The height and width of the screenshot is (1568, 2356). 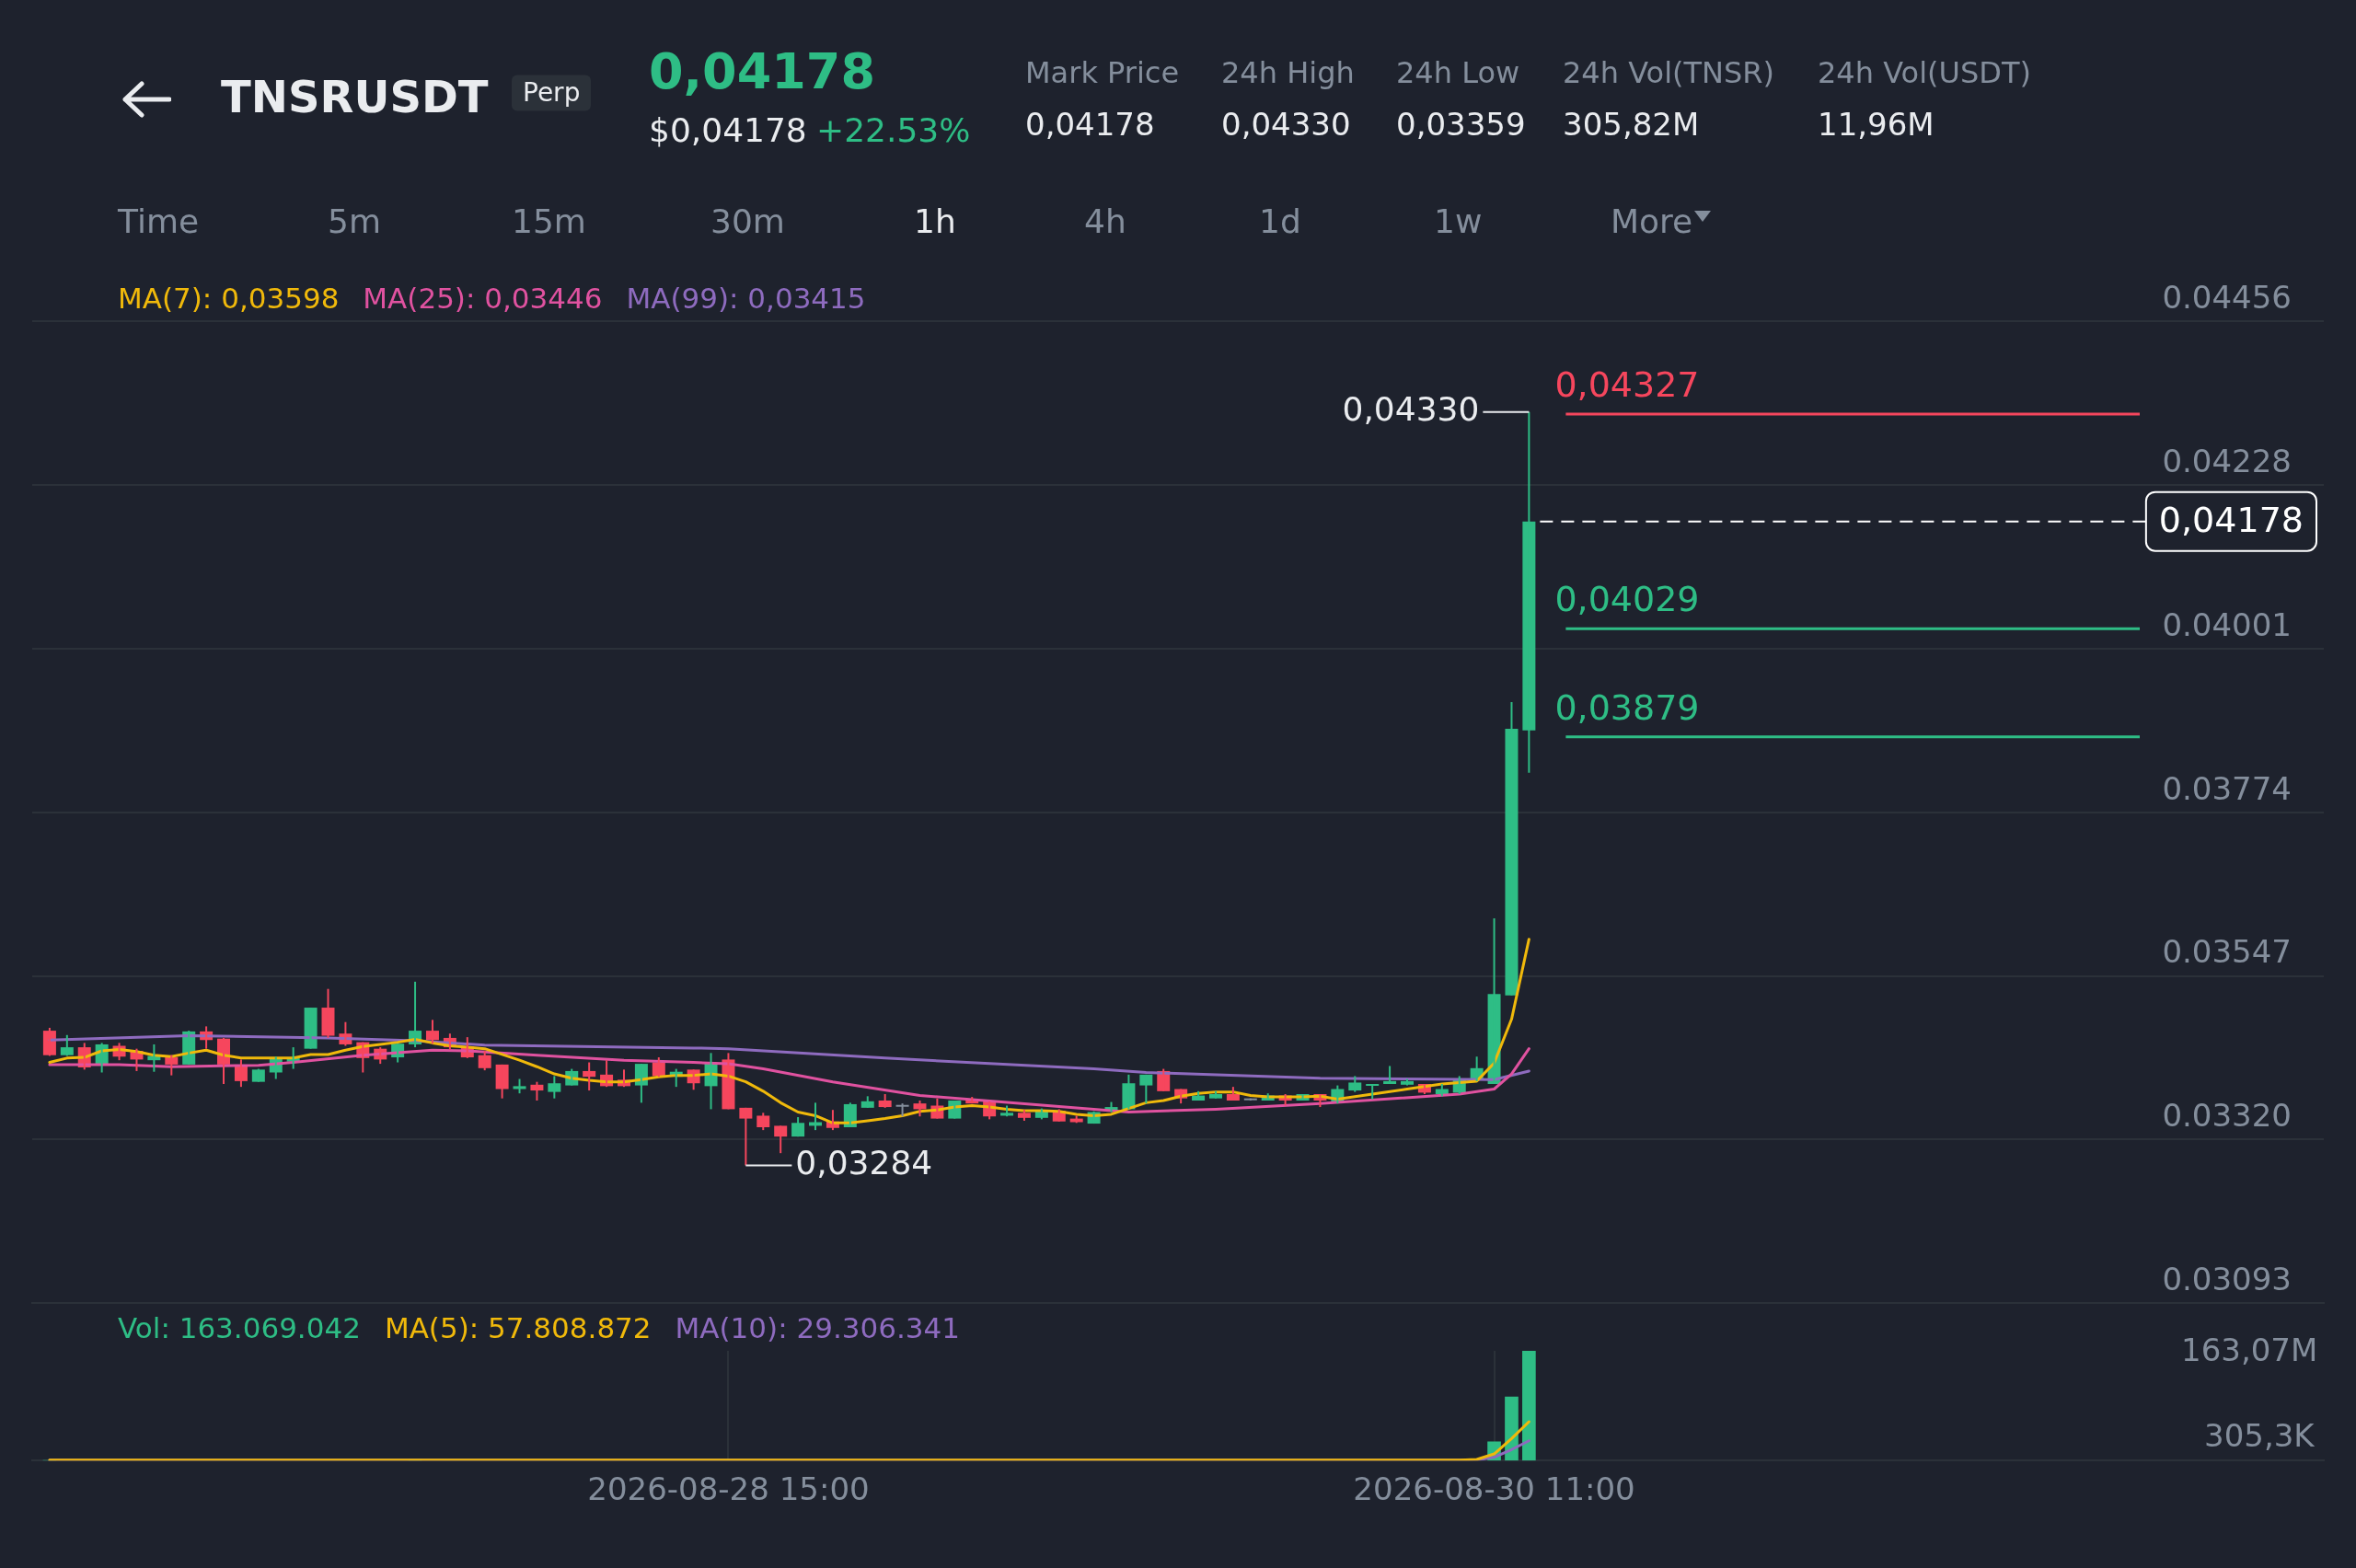 What do you see at coordinates (1627, 707) in the screenshot?
I see `ref-line-label: 0,03879` at bounding box center [1627, 707].